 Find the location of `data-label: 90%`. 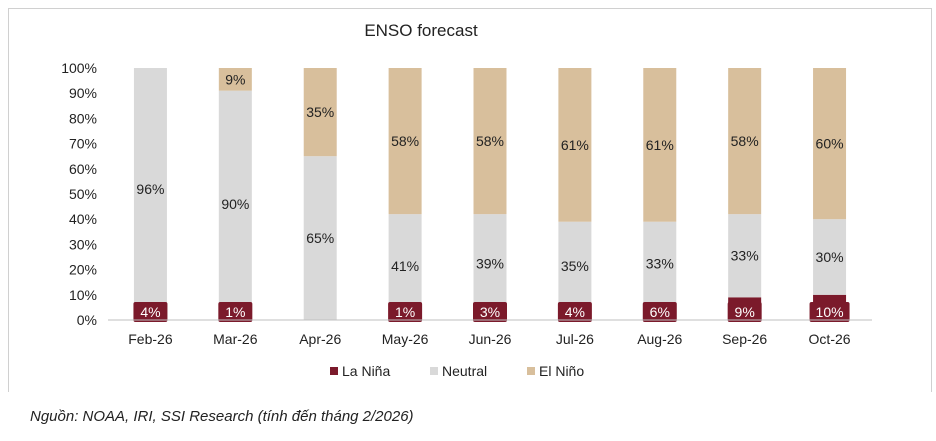

data-label: 90% is located at coordinates (235, 204).